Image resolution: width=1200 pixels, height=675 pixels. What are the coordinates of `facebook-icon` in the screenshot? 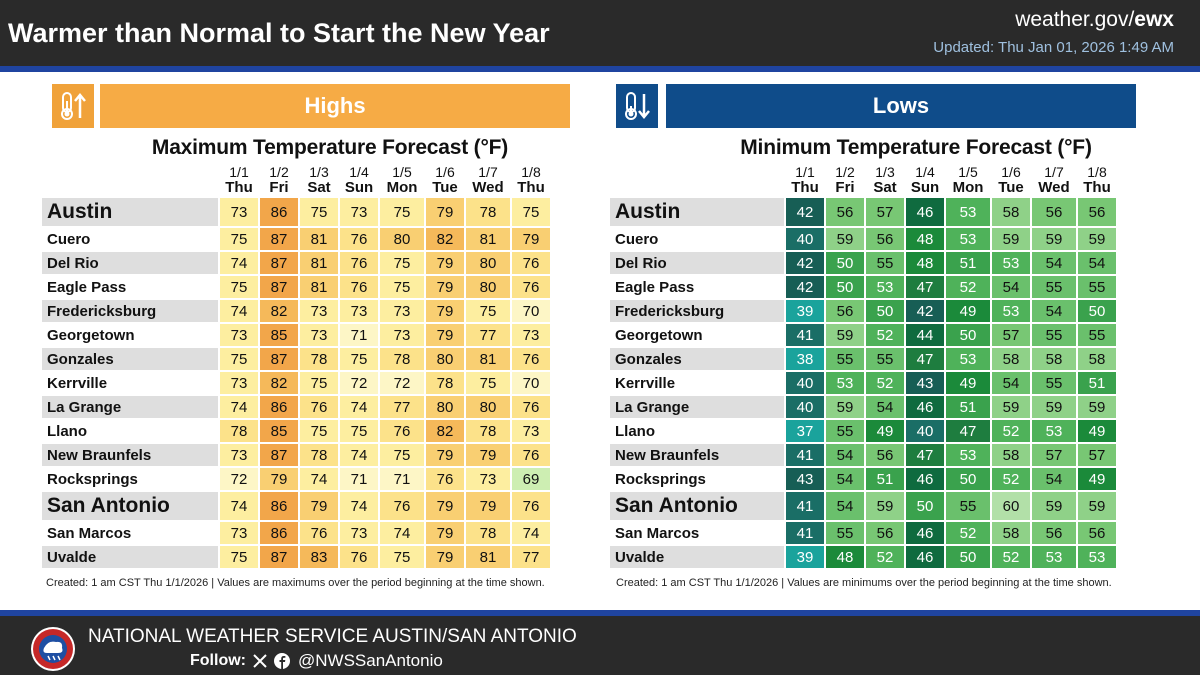 It's located at (281, 661).